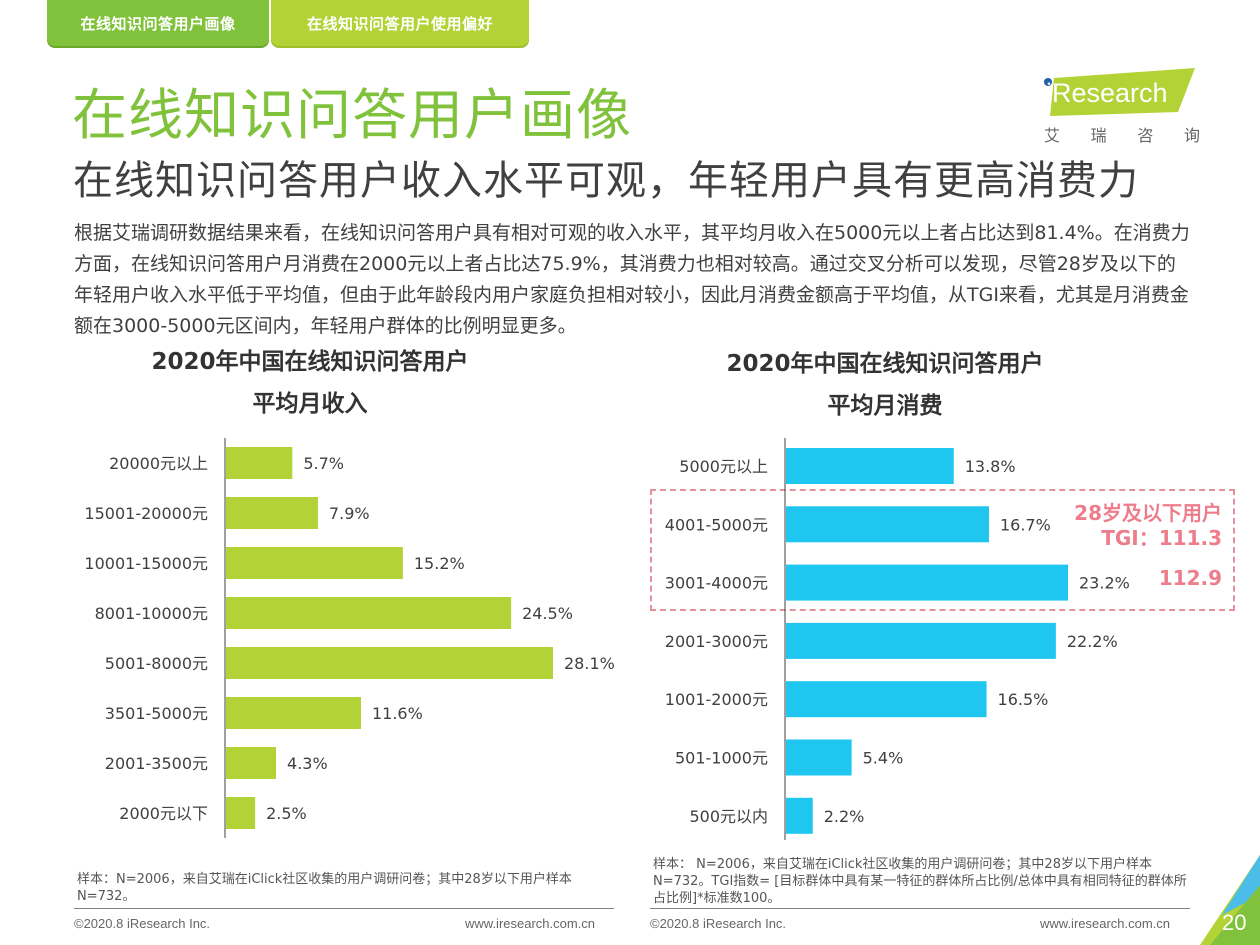 The image size is (1260, 945). What do you see at coordinates (400, 23) in the screenshot?
I see `tab-usage-preference: 在线知识问答用户使用偏好` at bounding box center [400, 23].